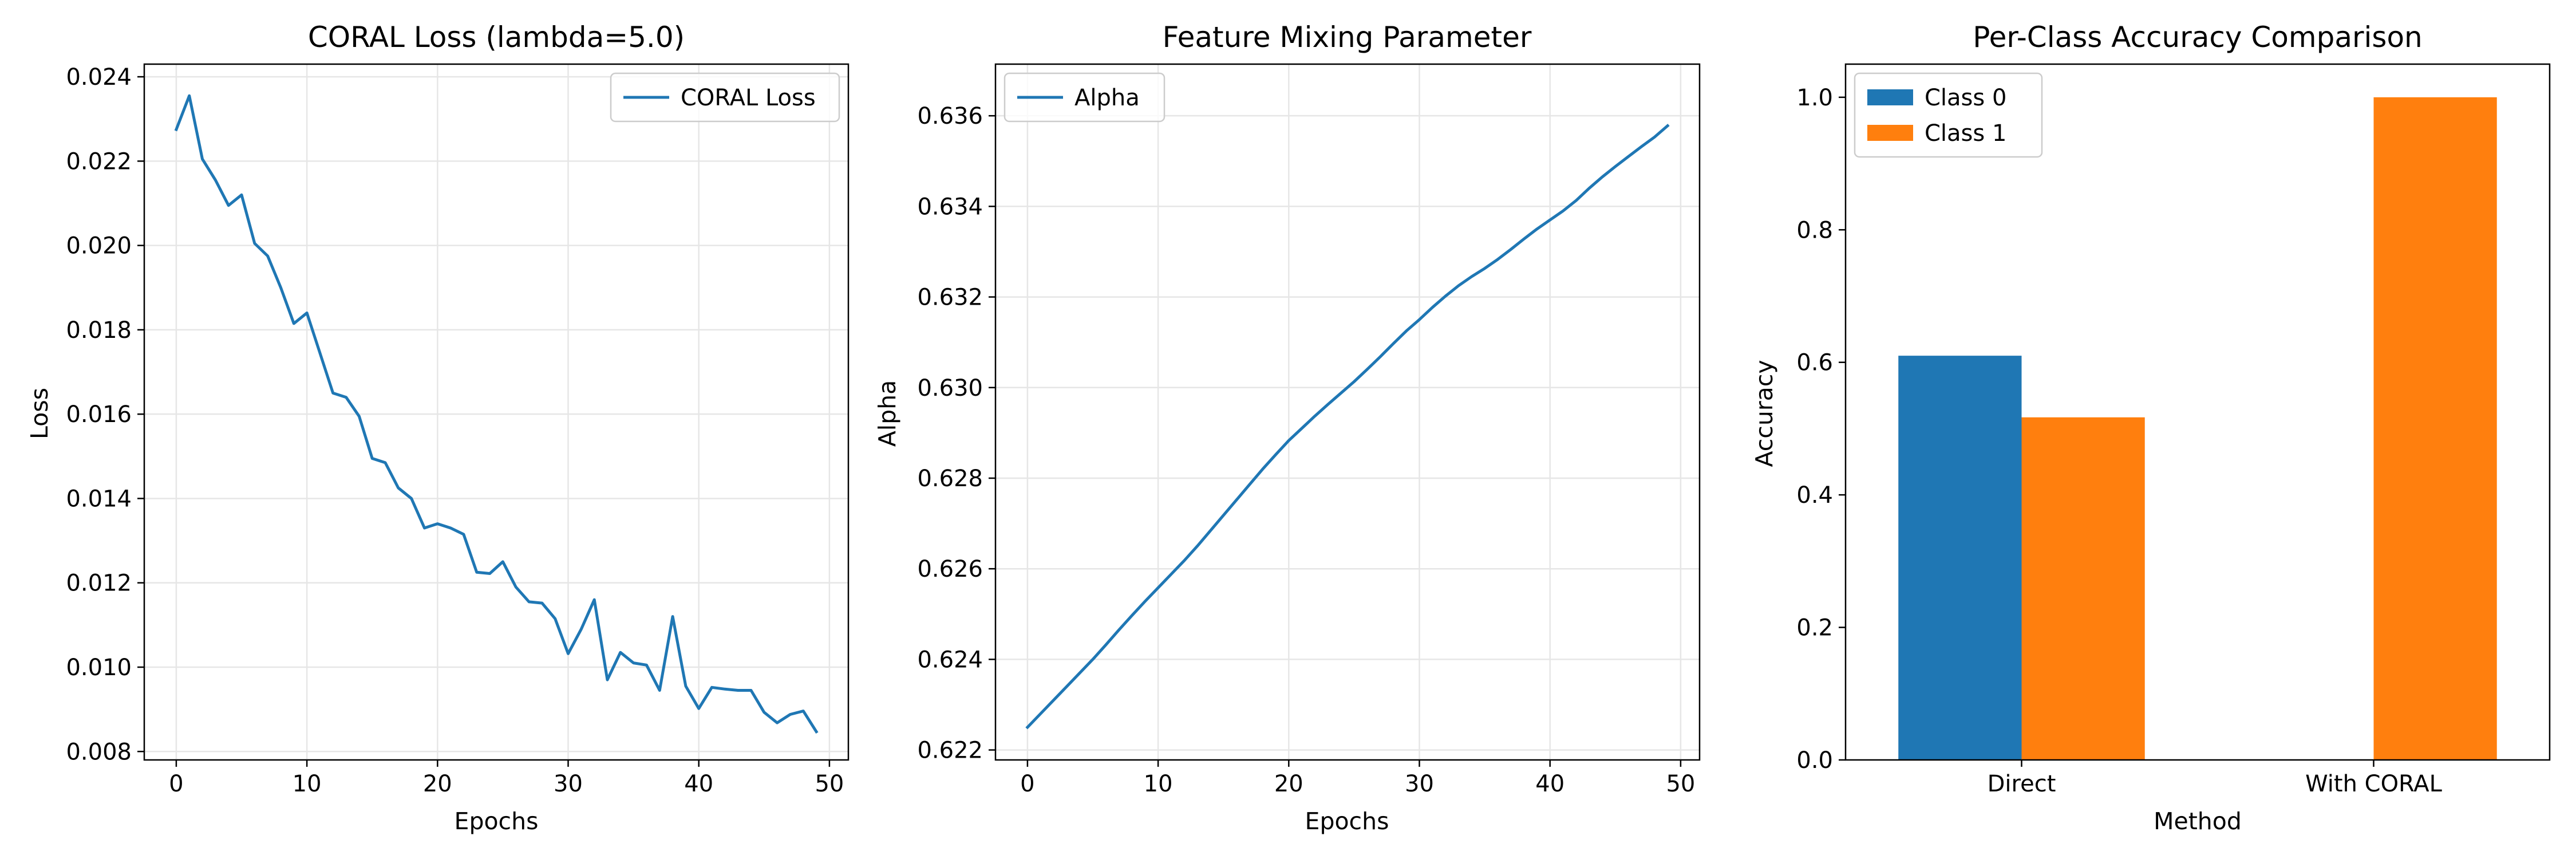 Image resolution: width=2576 pixels, height=859 pixels. Describe the element at coordinates (2373, 784) in the screenshot. I see `x-tick-label: With CORAL` at that location.